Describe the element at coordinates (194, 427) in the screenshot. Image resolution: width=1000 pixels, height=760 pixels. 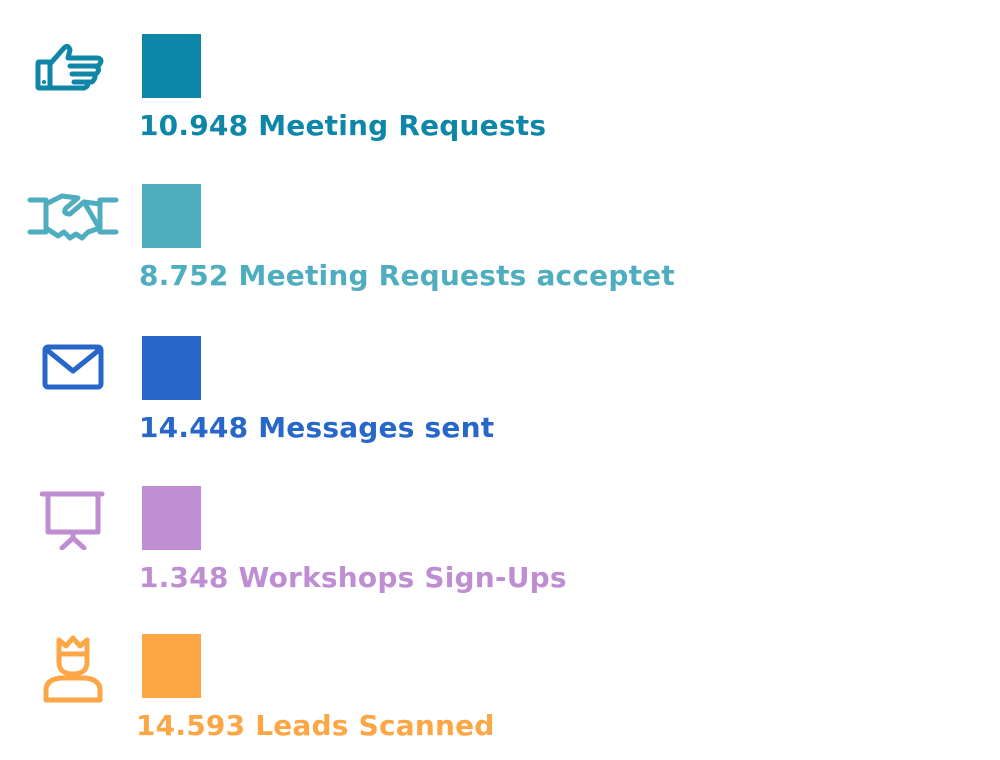
I see `stat-value: 14.448` at that location.